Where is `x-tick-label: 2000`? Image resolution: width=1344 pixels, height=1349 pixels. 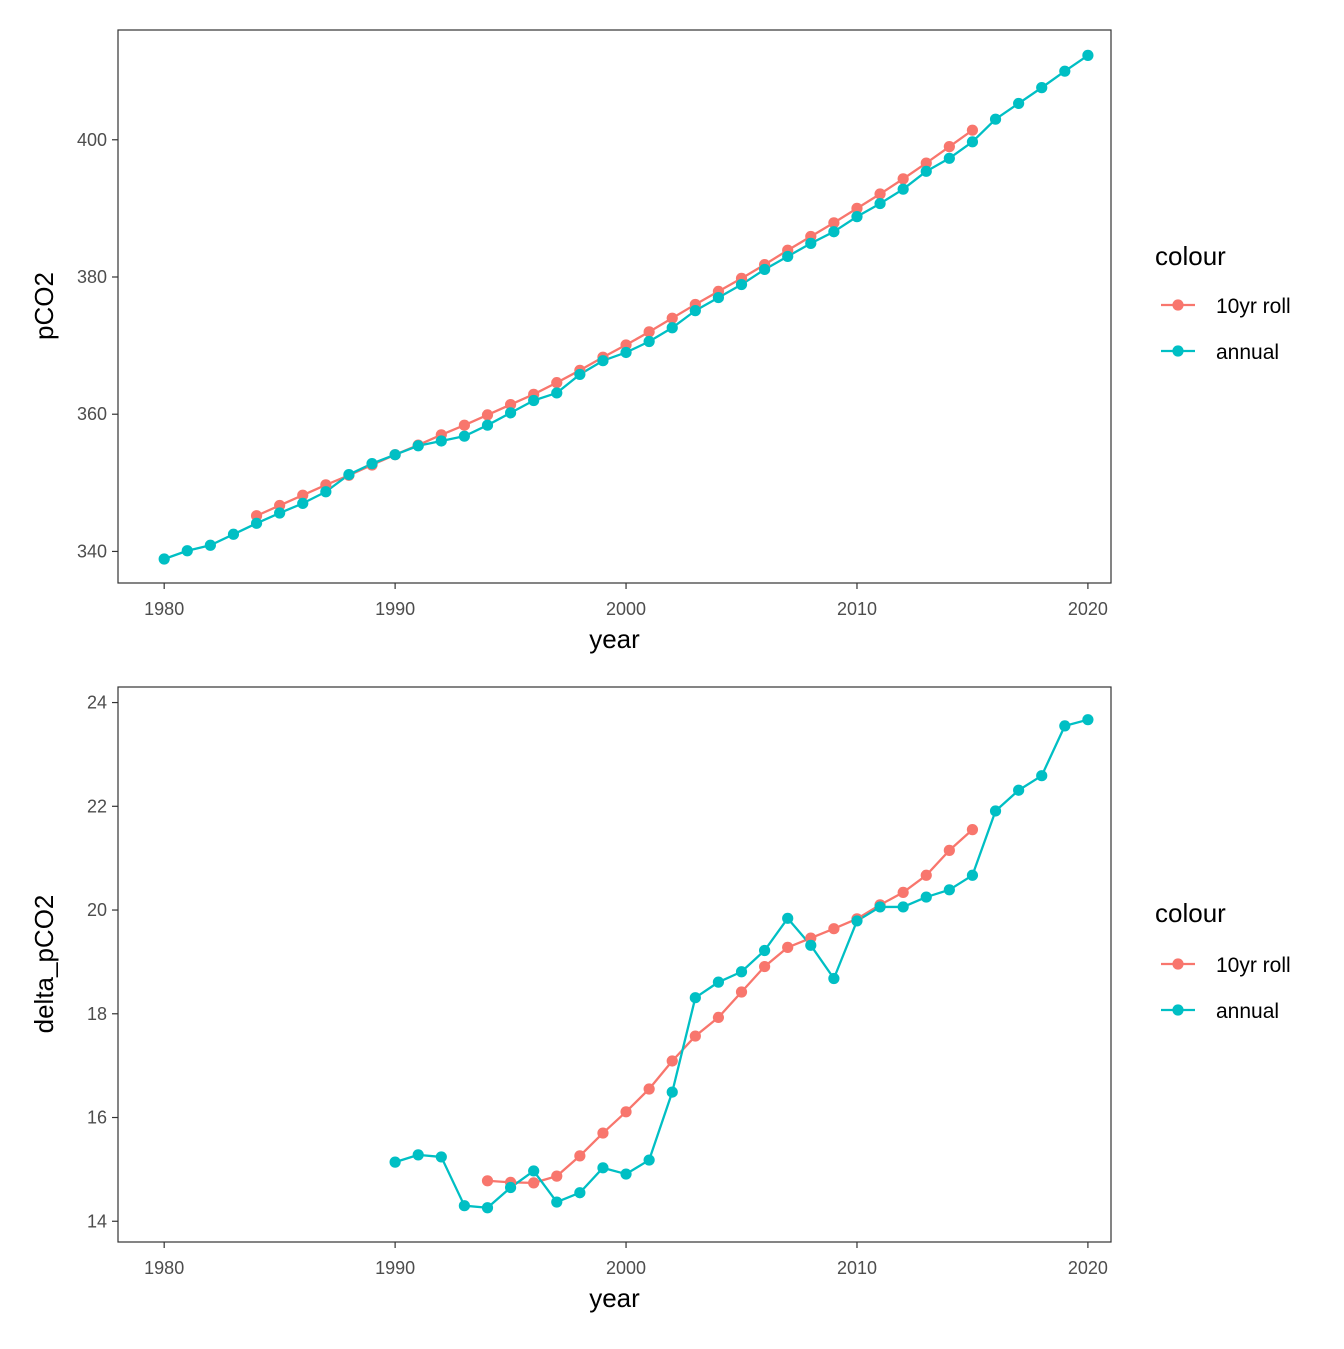
x-tick-label: 2000 is located at coordinates (626, 609).